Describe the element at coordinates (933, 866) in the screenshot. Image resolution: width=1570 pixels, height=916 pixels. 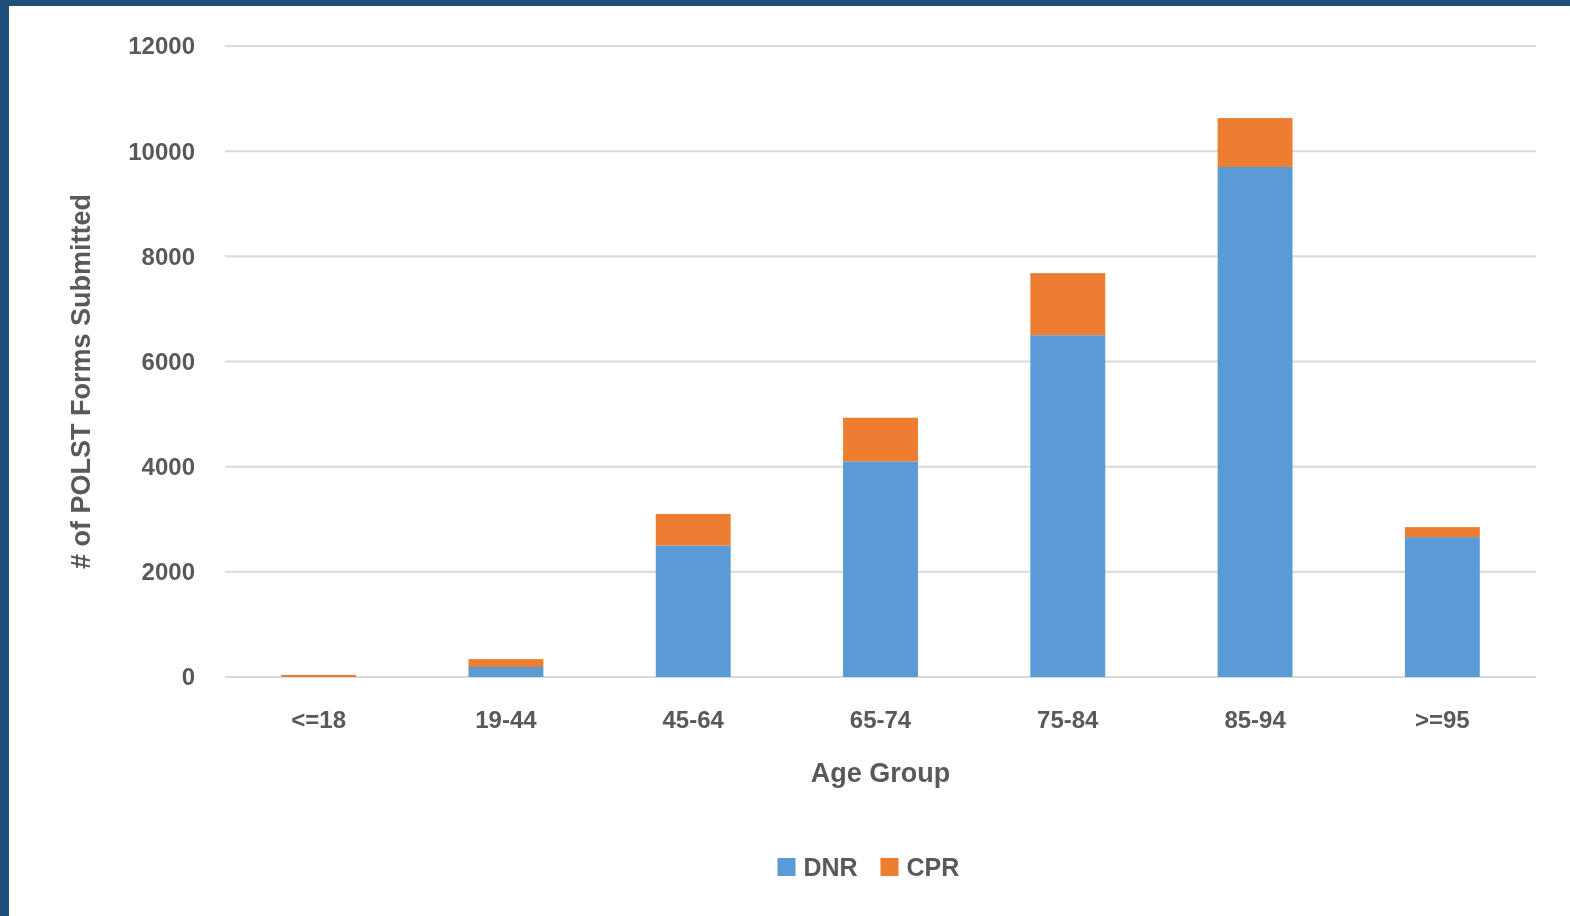
I see `legend-label: CPR` at that location.